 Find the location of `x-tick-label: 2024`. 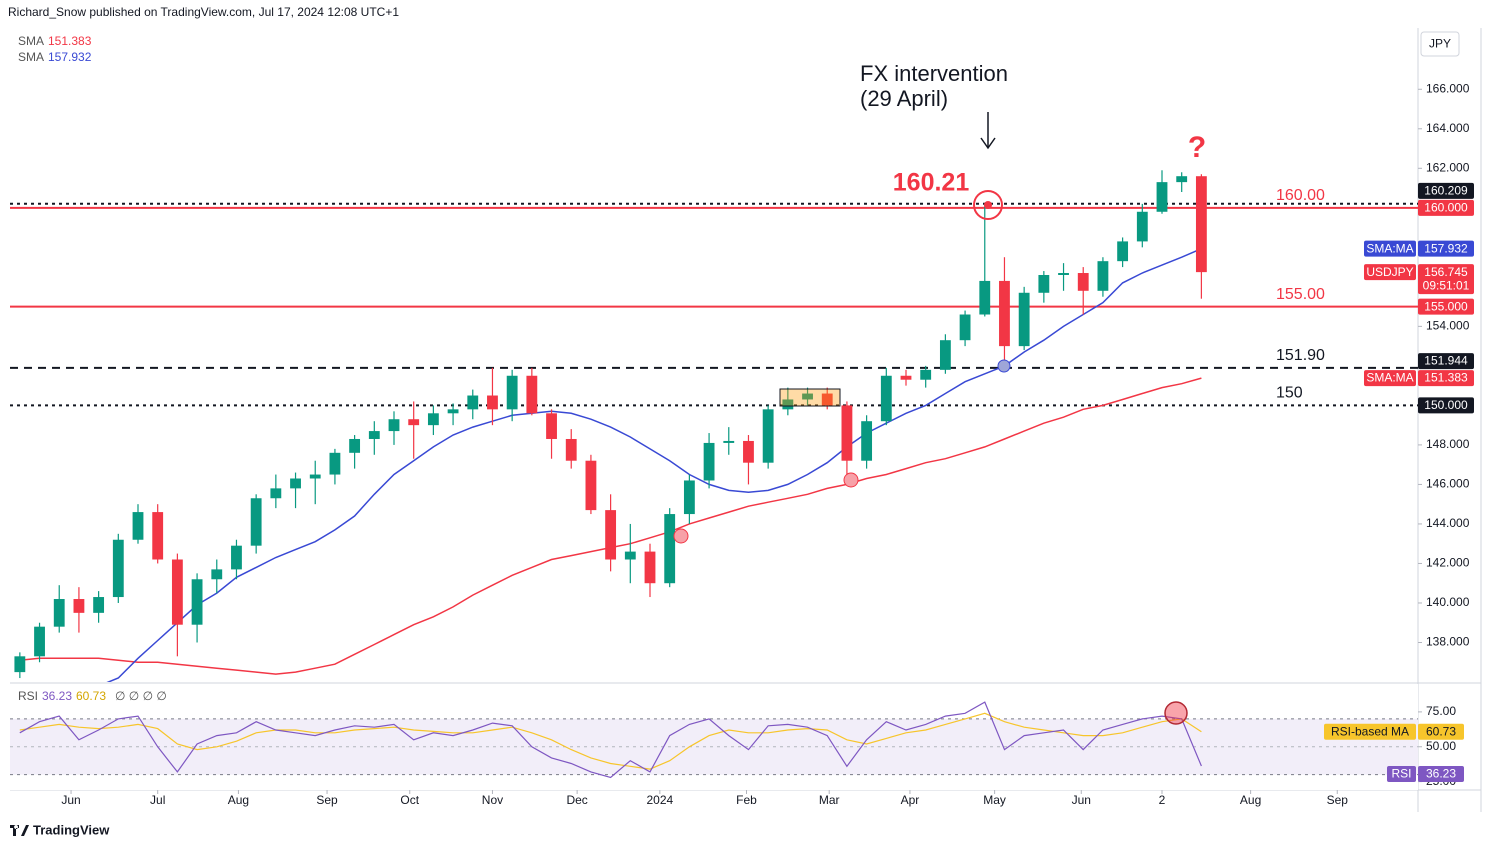

x-tick-label: 2024 is located at coordinates (659, 800).